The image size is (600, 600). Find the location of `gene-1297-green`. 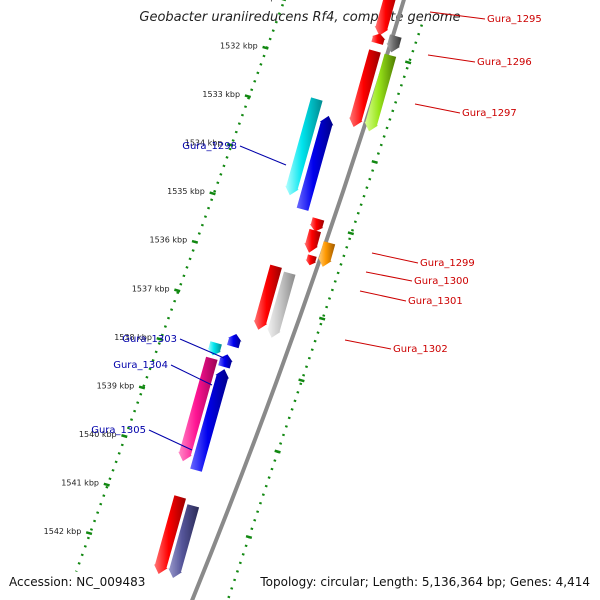

gene-1297-green is located at coordinates (380, 92).